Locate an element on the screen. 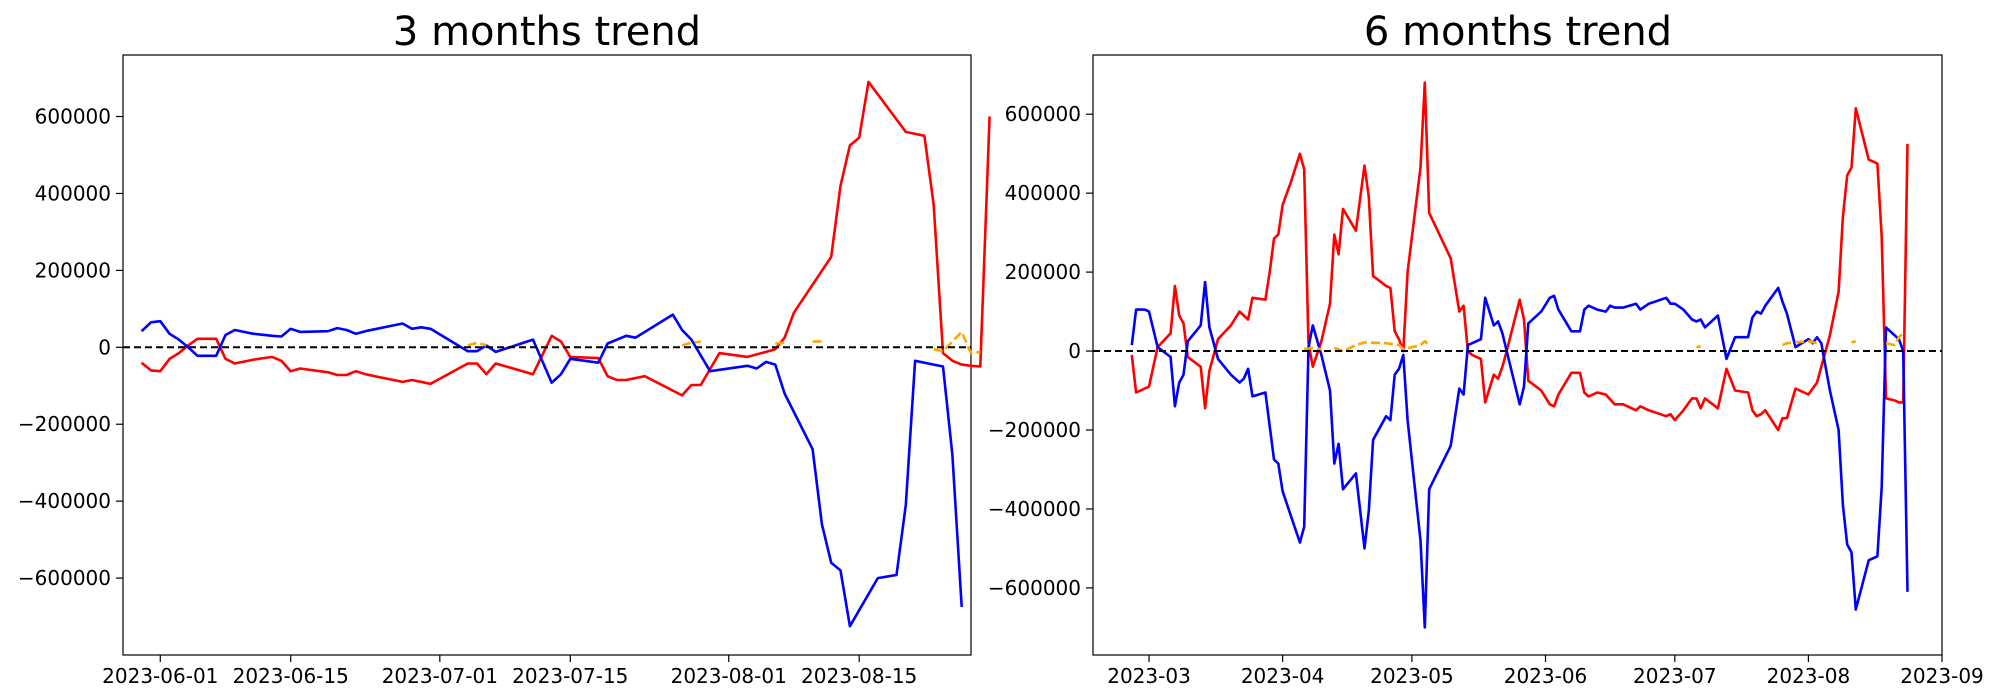 The width and height of the screenshot is (2000, 700). x-tick-label: 2023-08-01 is located at coordinates (729, 676).